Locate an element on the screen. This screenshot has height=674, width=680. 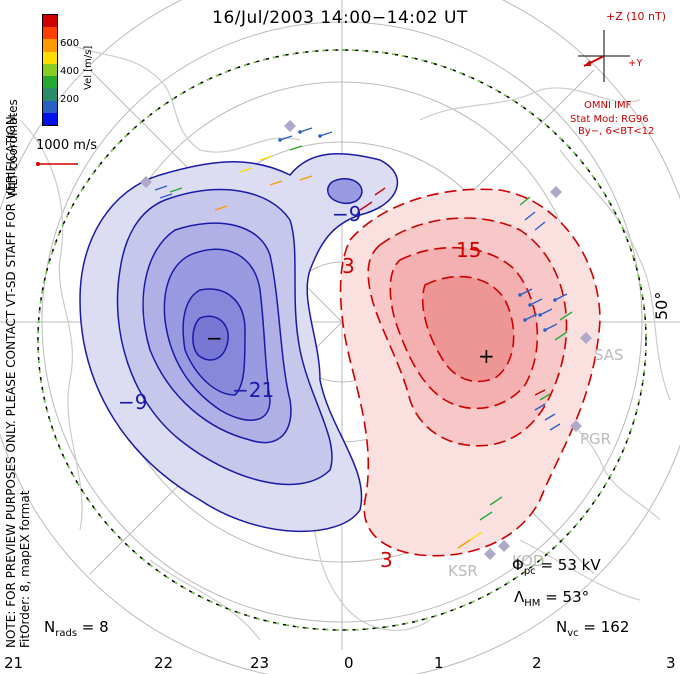
cross-polar-potential: Φpc = 53 kV is located at coordinates (556, 566).